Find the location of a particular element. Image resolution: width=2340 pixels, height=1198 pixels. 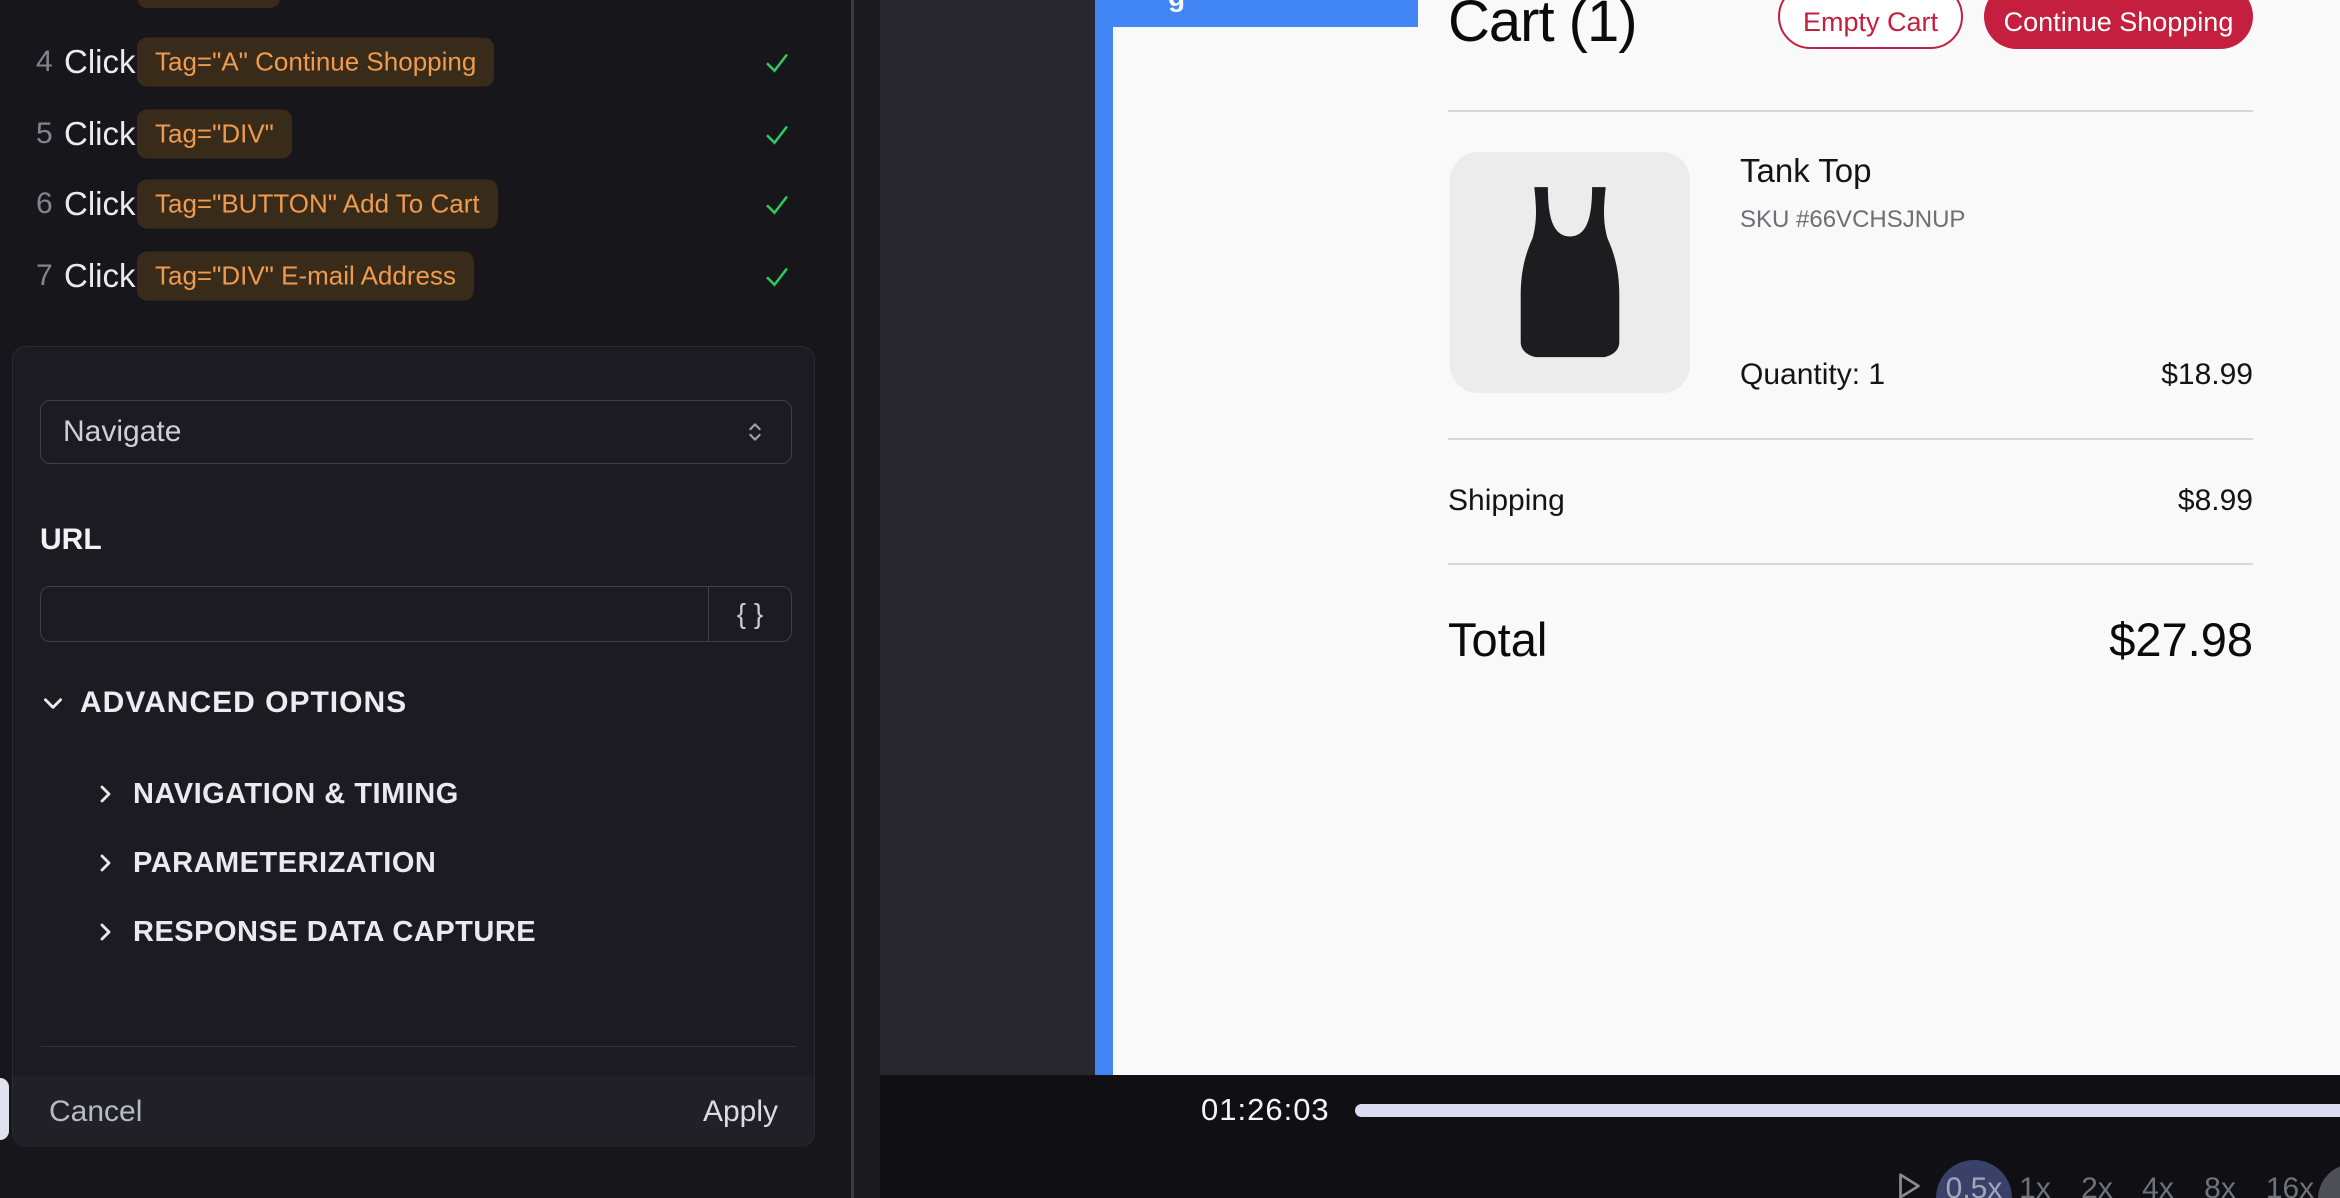

shipping-price: $8.99 is located at coordinates (2215, 500).